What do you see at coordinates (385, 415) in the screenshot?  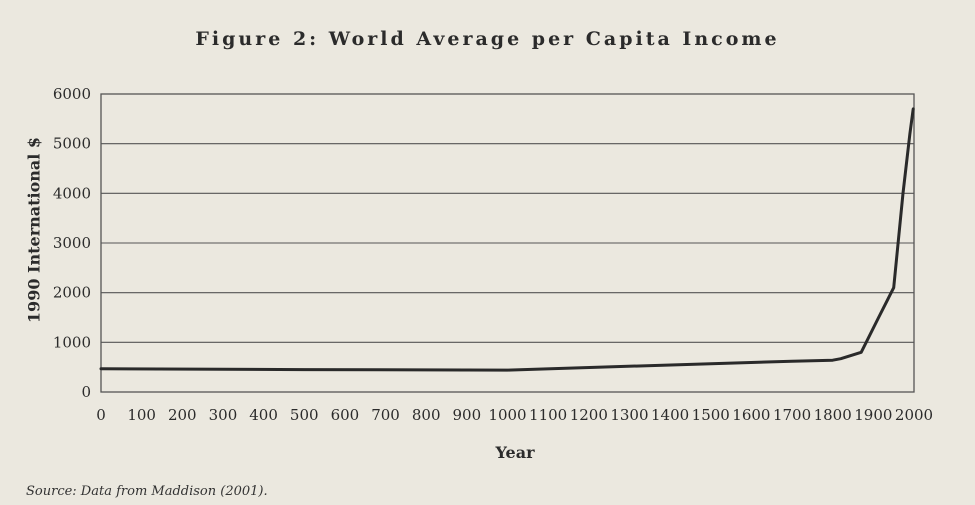 I see `x-tick-label: 700` at bounding box center [385, 415].